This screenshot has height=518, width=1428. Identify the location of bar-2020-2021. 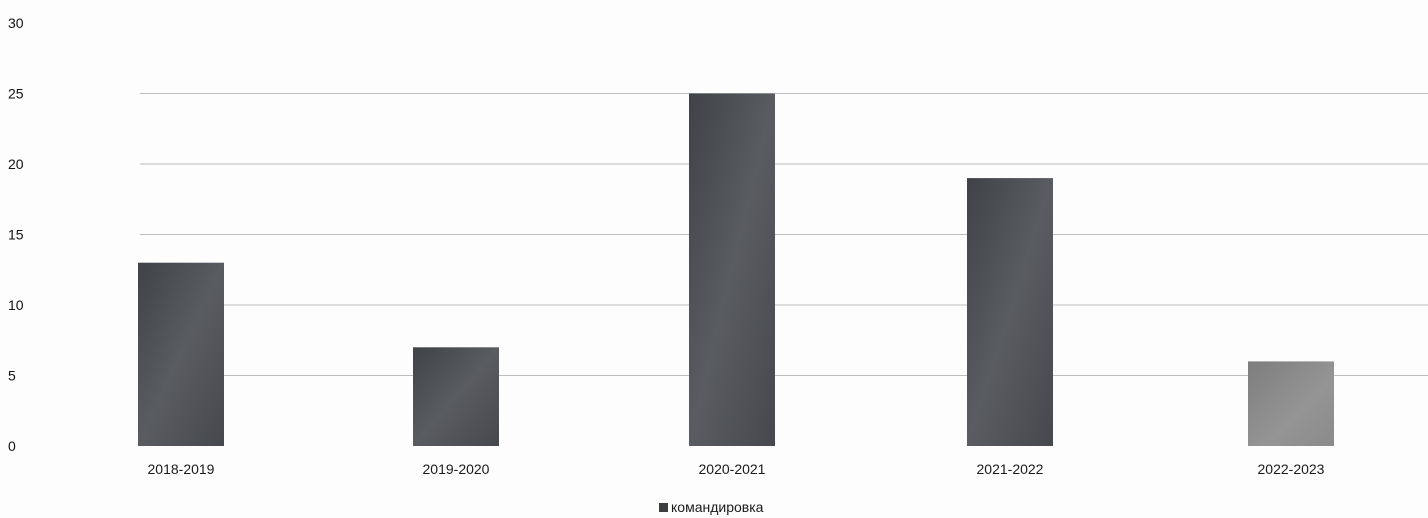
(732, 269).